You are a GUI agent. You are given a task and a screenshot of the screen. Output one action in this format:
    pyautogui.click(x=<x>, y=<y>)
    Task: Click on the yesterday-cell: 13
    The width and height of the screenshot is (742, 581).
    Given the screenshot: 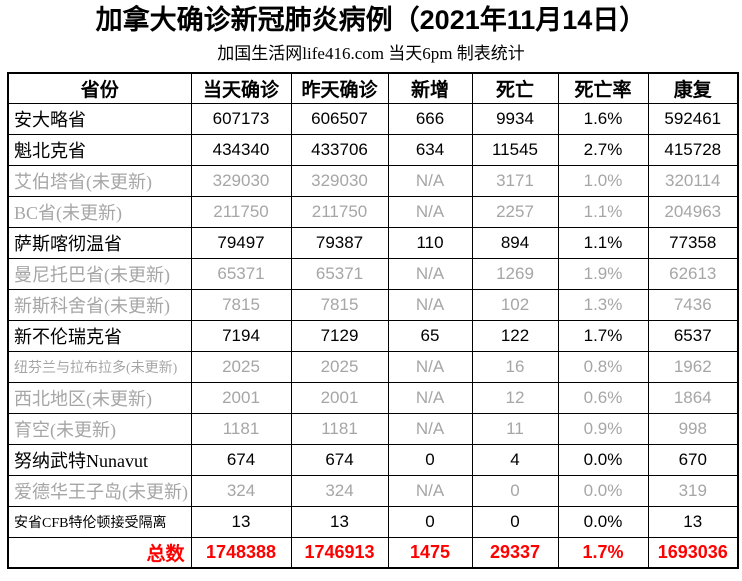 What is the action you would take?
    pyautogui.click(x=339, y=521)
    